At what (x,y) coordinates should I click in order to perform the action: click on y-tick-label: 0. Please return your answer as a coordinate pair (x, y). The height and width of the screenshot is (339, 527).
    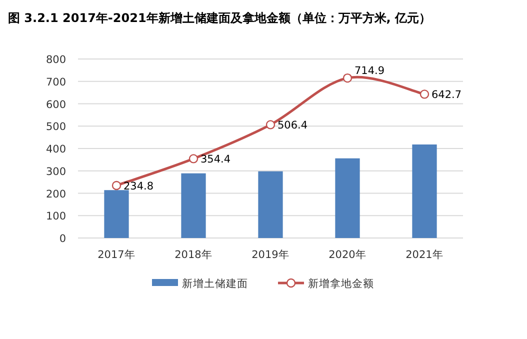
    Looking at the image, I should click on (62, 239).